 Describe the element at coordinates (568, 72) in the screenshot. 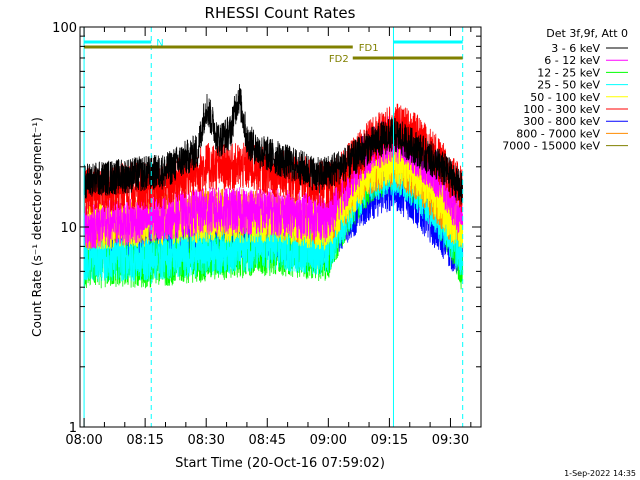

I see `legend-label-12-25-kev: 12 - 25 keV` at that location.